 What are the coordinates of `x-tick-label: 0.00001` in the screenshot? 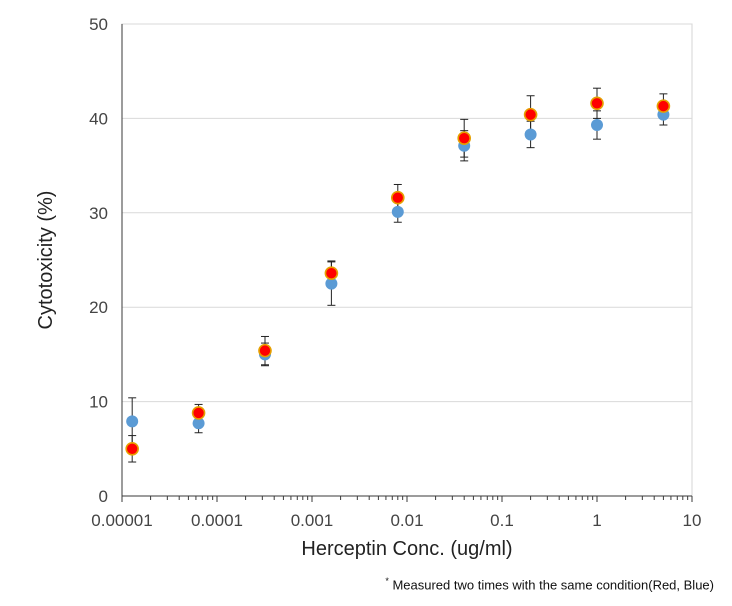 It's located at (121, 520).